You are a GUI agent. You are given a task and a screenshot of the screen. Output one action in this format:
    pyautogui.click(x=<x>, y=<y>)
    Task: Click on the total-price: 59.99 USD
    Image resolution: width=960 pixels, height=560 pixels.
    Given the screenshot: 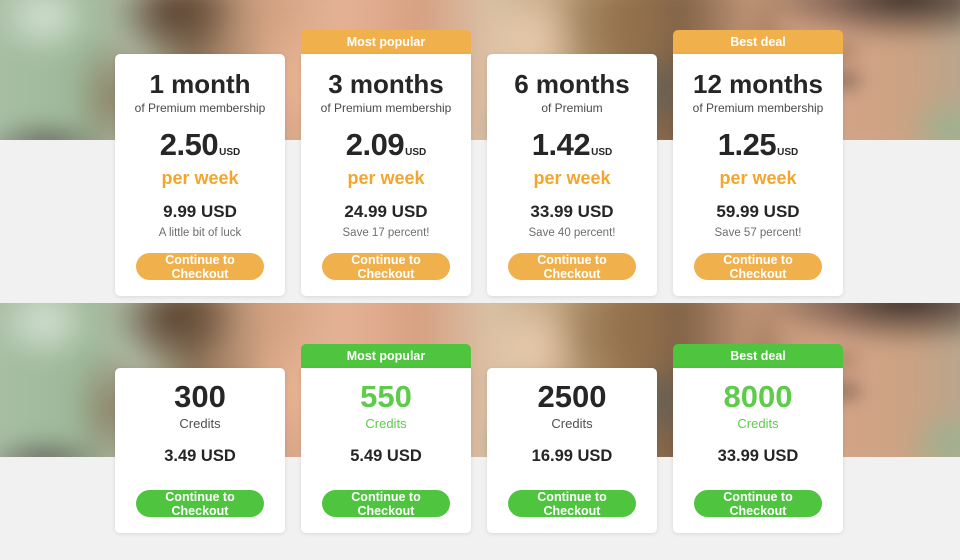 What is the action you would take?
    pyautogui.click(x=758, y=211)
    